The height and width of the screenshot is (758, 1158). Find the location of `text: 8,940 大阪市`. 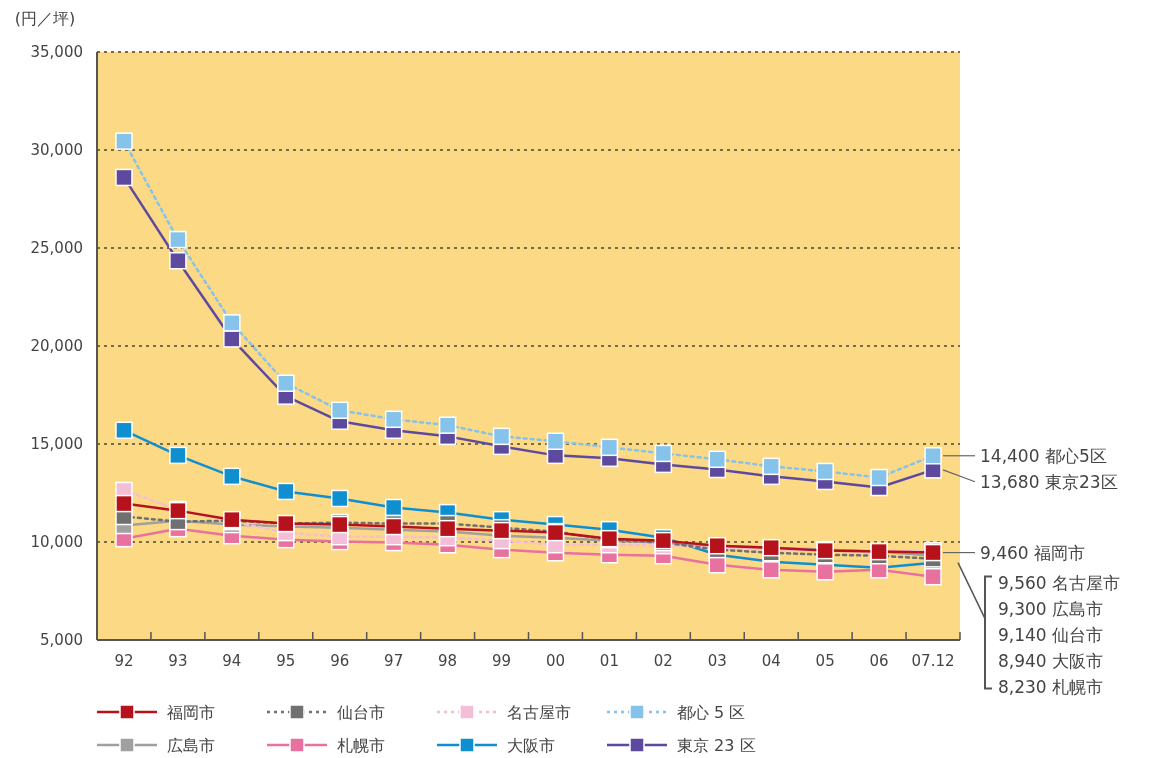

text: 8,940 大阪市 is located at coordinates (1051, 660).